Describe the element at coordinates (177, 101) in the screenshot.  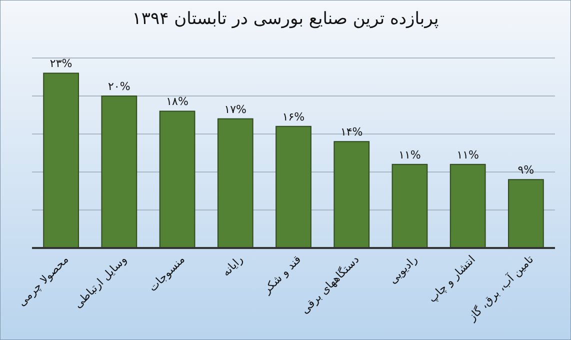
I see `data-label: ۱۸%` at that location.